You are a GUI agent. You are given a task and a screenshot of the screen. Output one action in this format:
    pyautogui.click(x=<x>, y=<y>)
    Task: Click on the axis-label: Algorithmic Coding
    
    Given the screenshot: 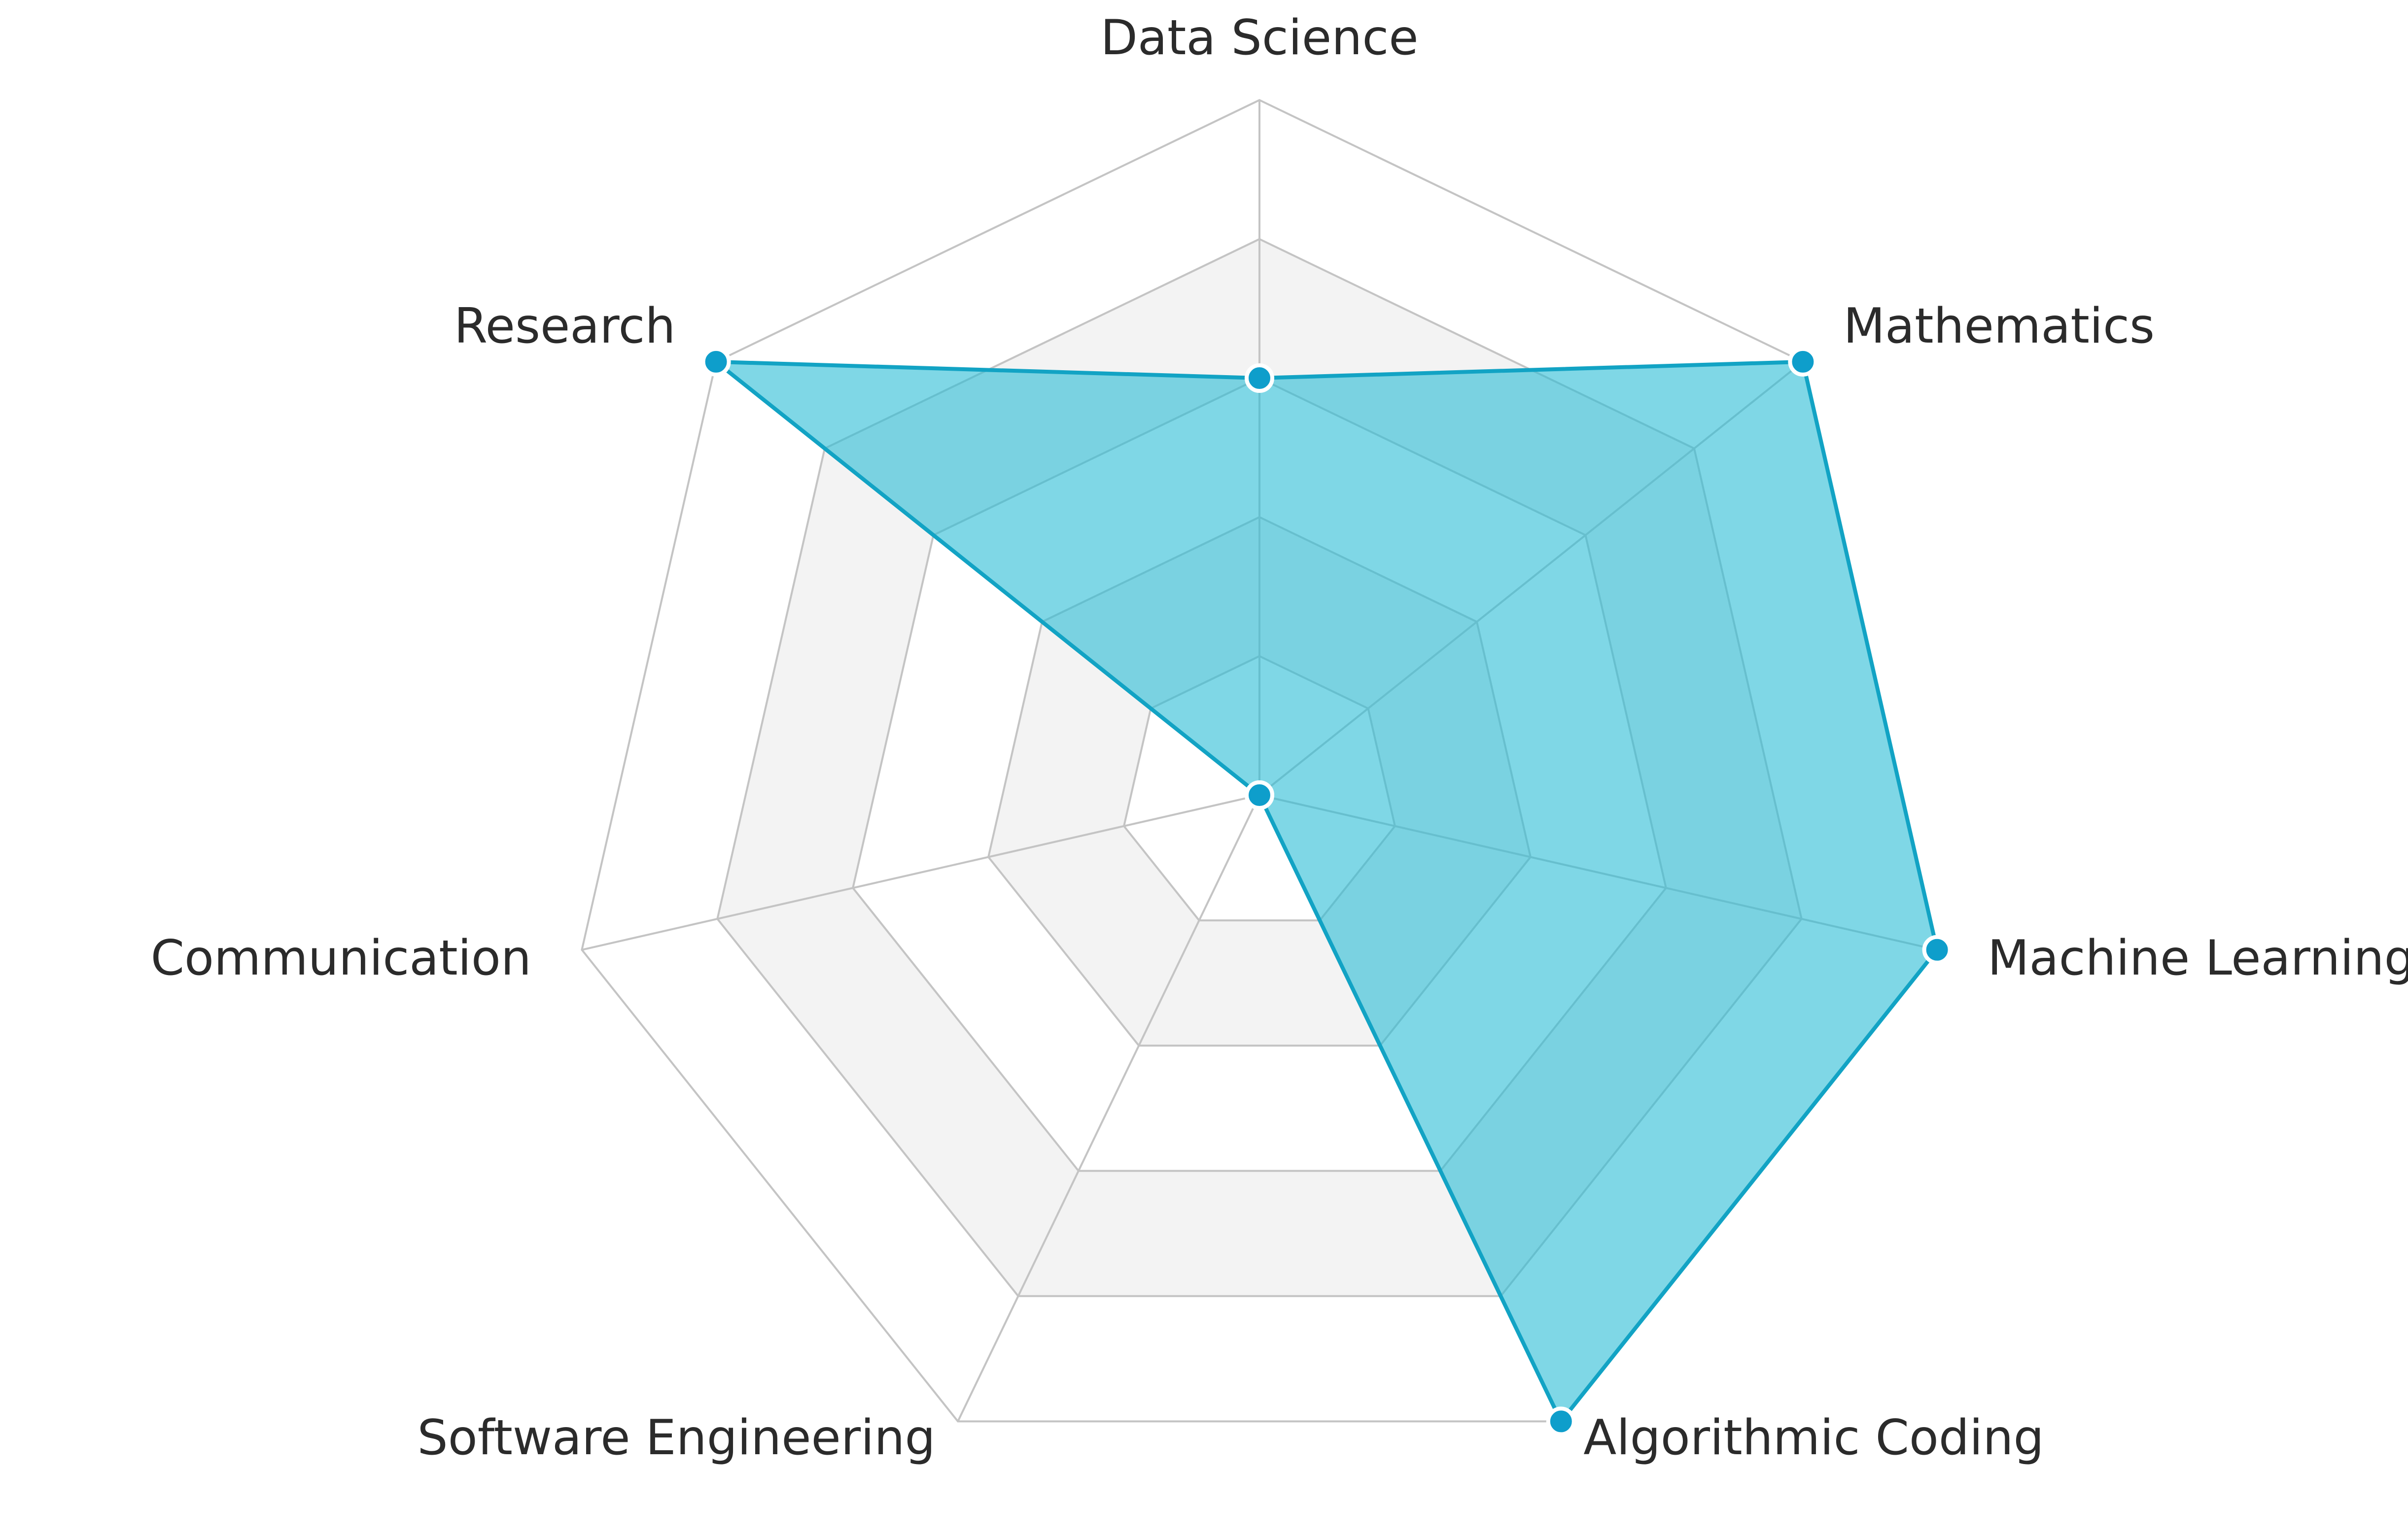 What is the action you would take?
    pyautogui.click(x=1814, y=1438)
    